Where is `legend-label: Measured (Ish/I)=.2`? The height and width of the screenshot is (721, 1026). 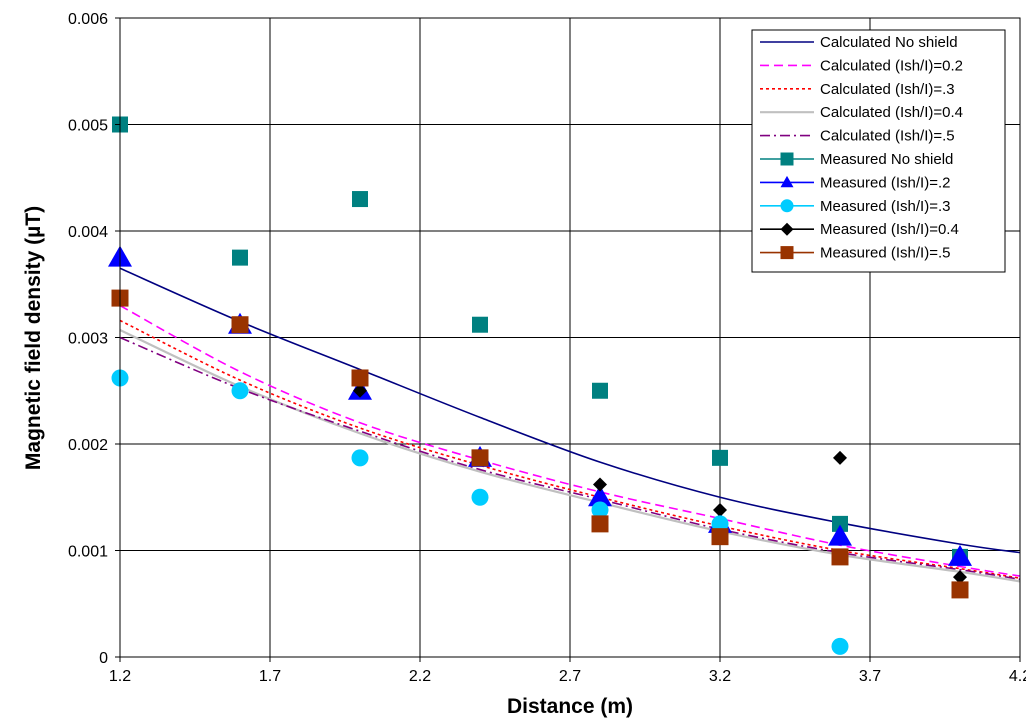
legend-label: Measured (Ish/I)=.2 is located at coordinates (885, 182).